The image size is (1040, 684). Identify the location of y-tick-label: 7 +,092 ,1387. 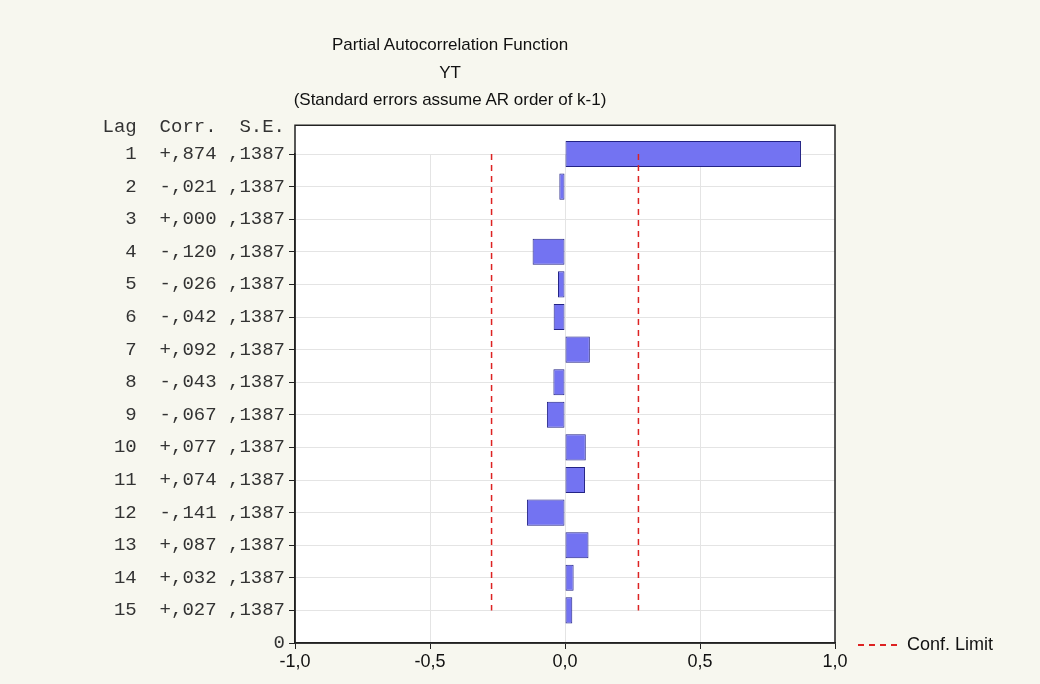
(199, 349).